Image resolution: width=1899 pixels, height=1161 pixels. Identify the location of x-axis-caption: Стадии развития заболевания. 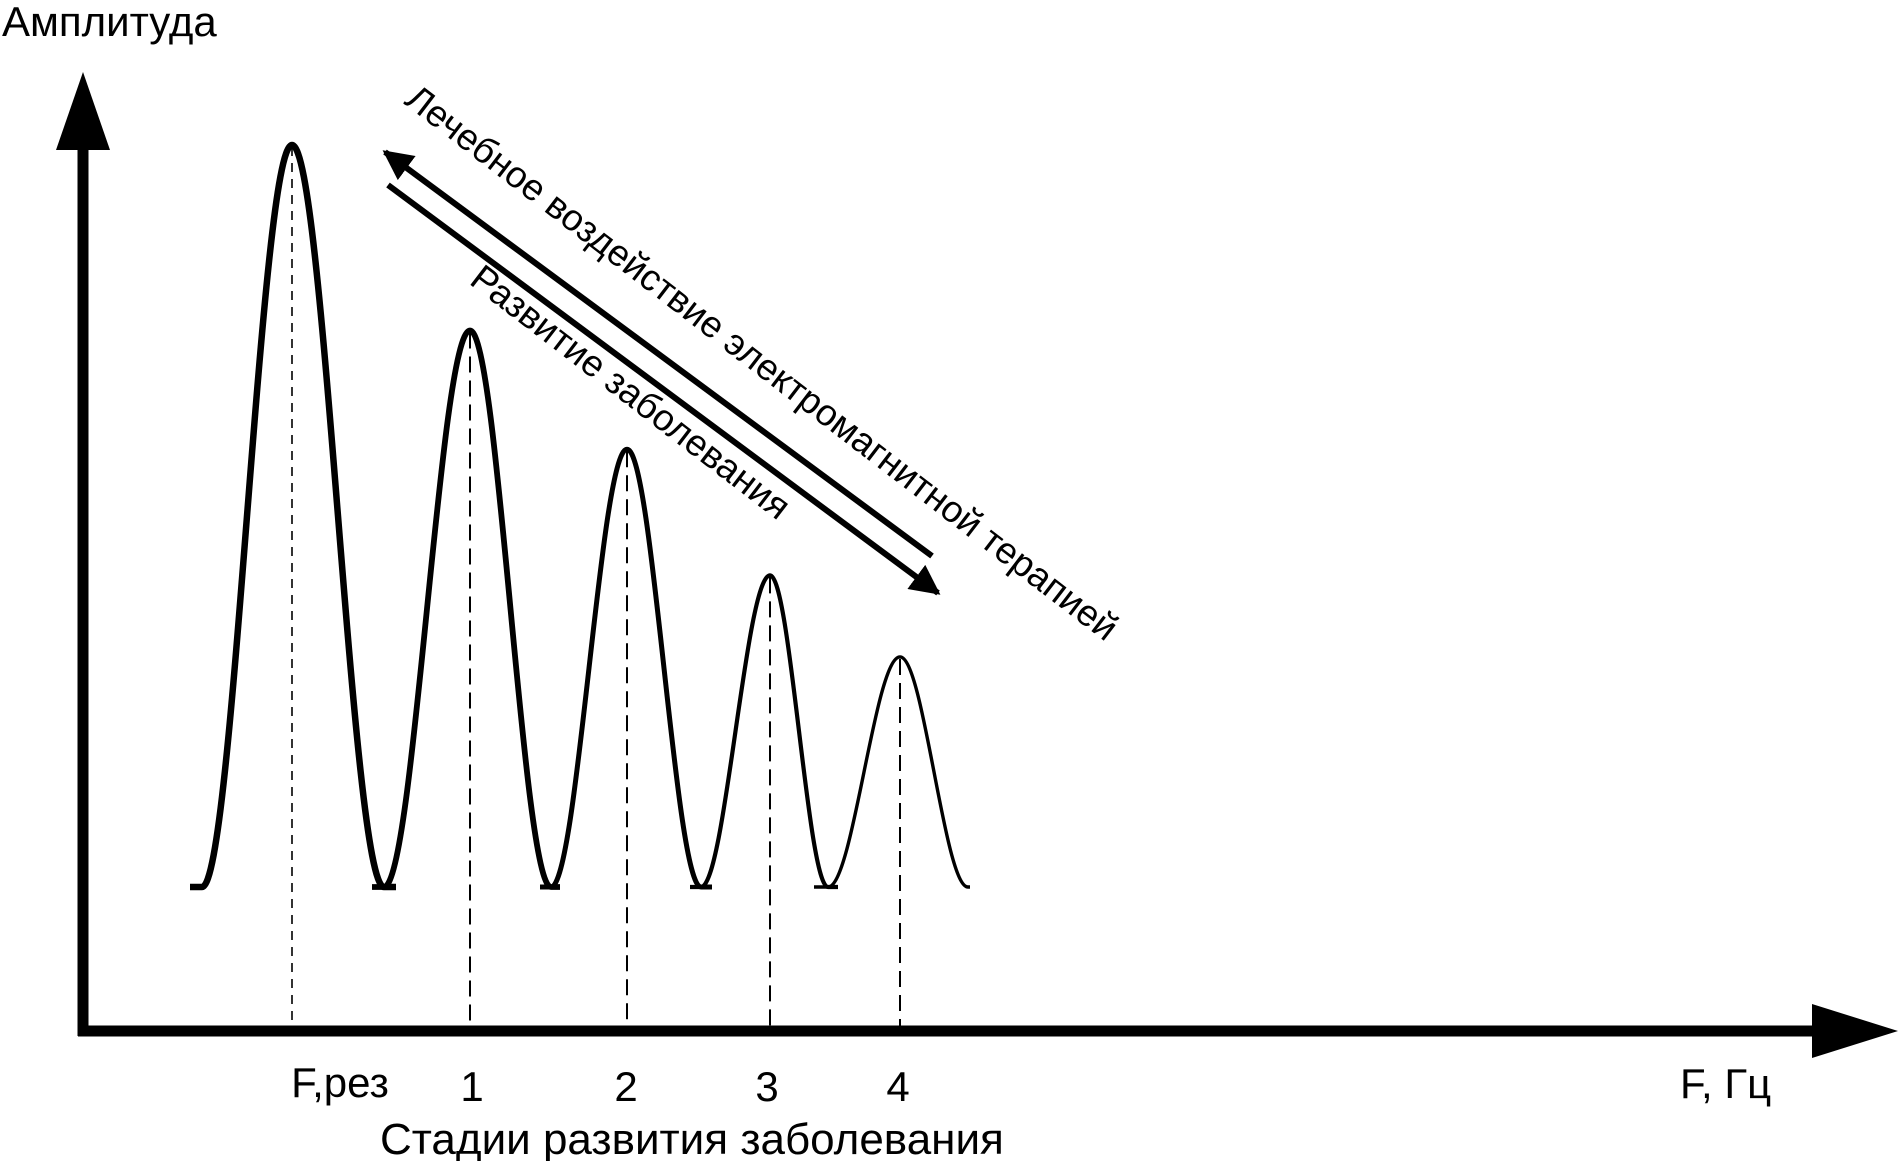
(692, 1138).